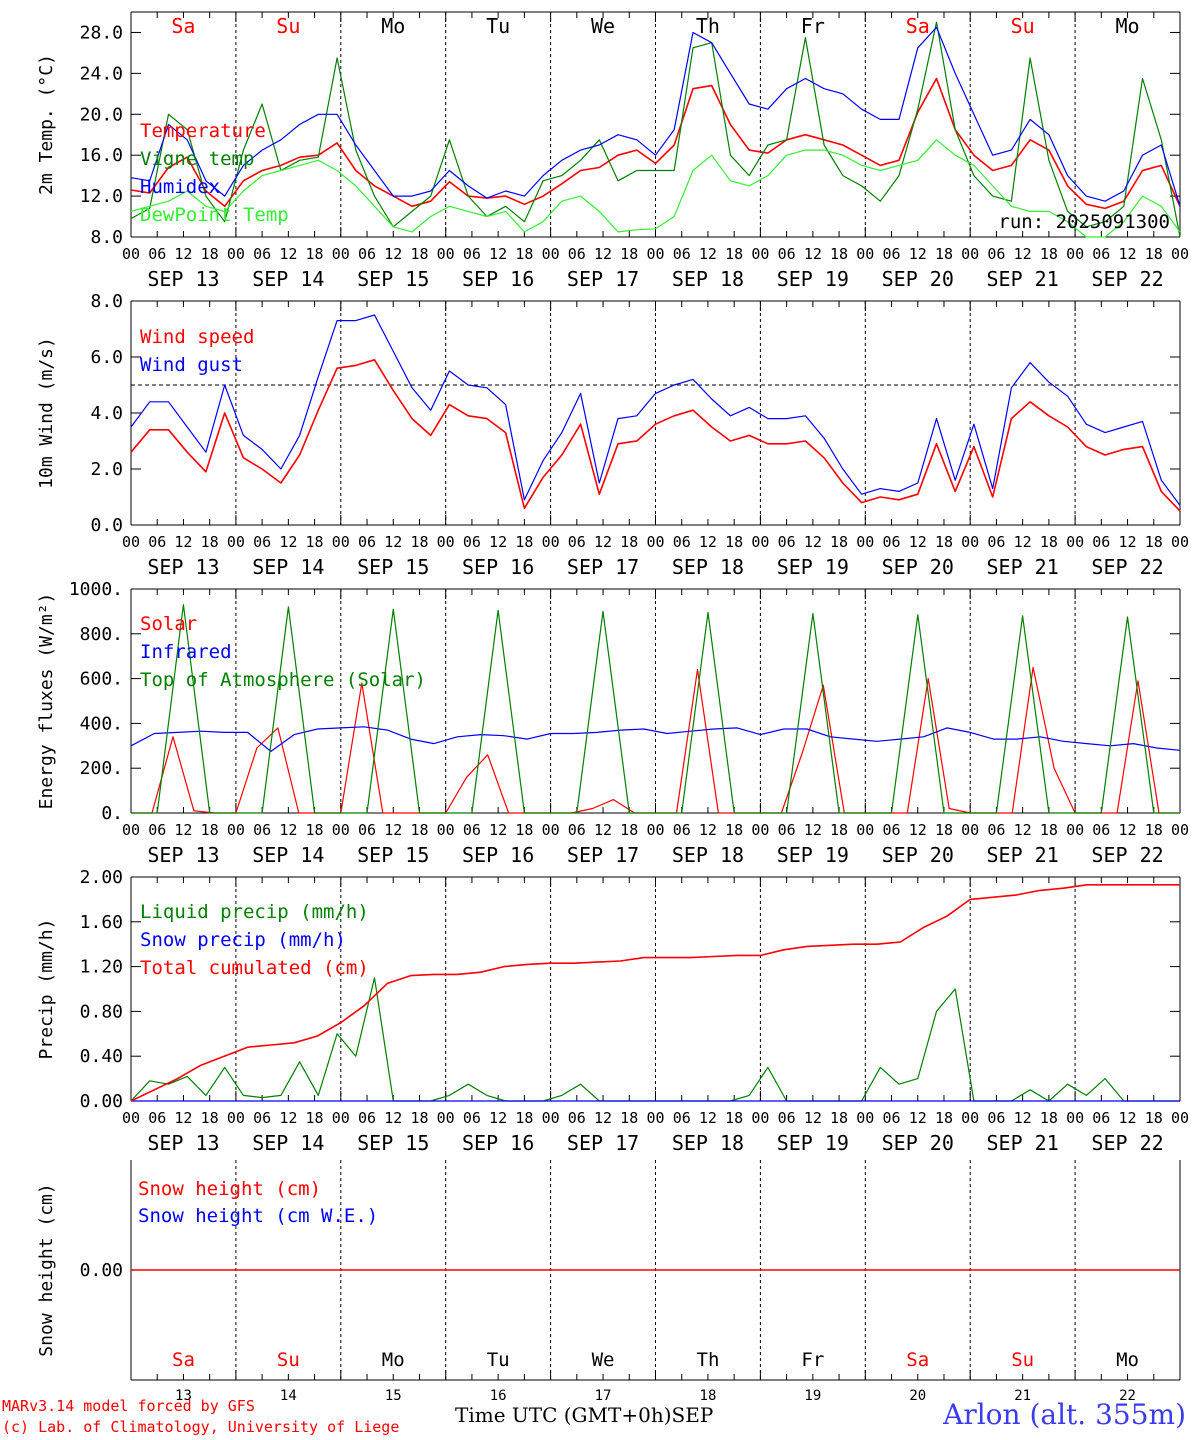 The height and width of the screenshot is (1440, 1194). What do you see at coordinates (106, 469) in the screenshot?
I see `y-tick-label: 2.0` at bounding box center [106, 469].